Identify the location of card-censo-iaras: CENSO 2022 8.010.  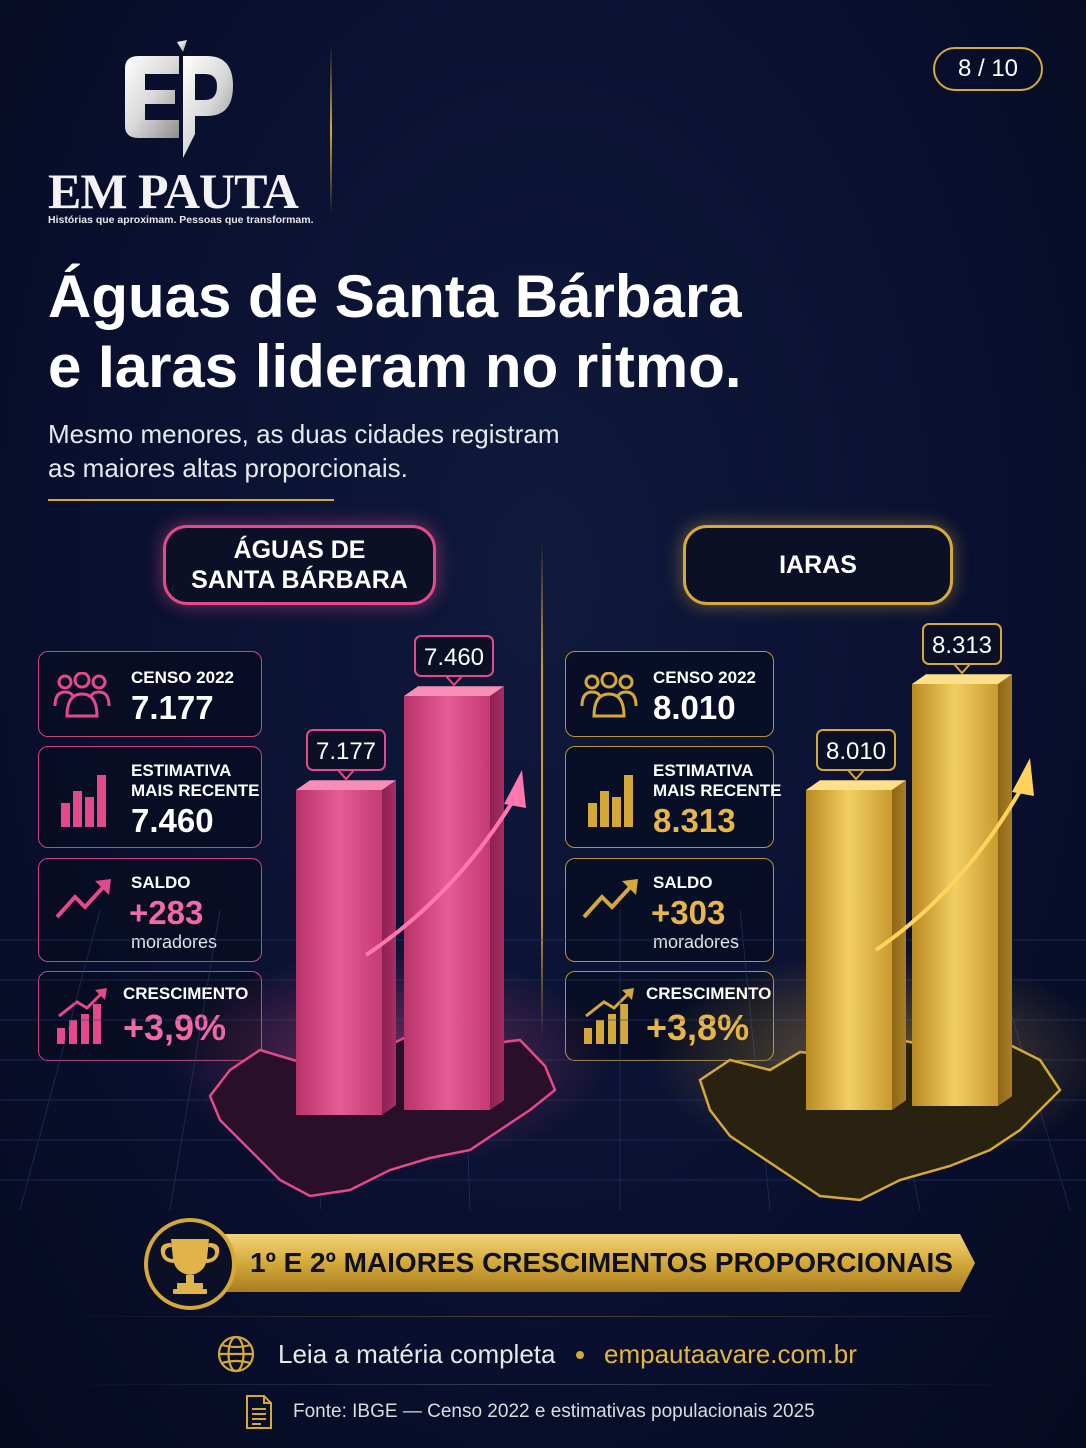
(669, 694).